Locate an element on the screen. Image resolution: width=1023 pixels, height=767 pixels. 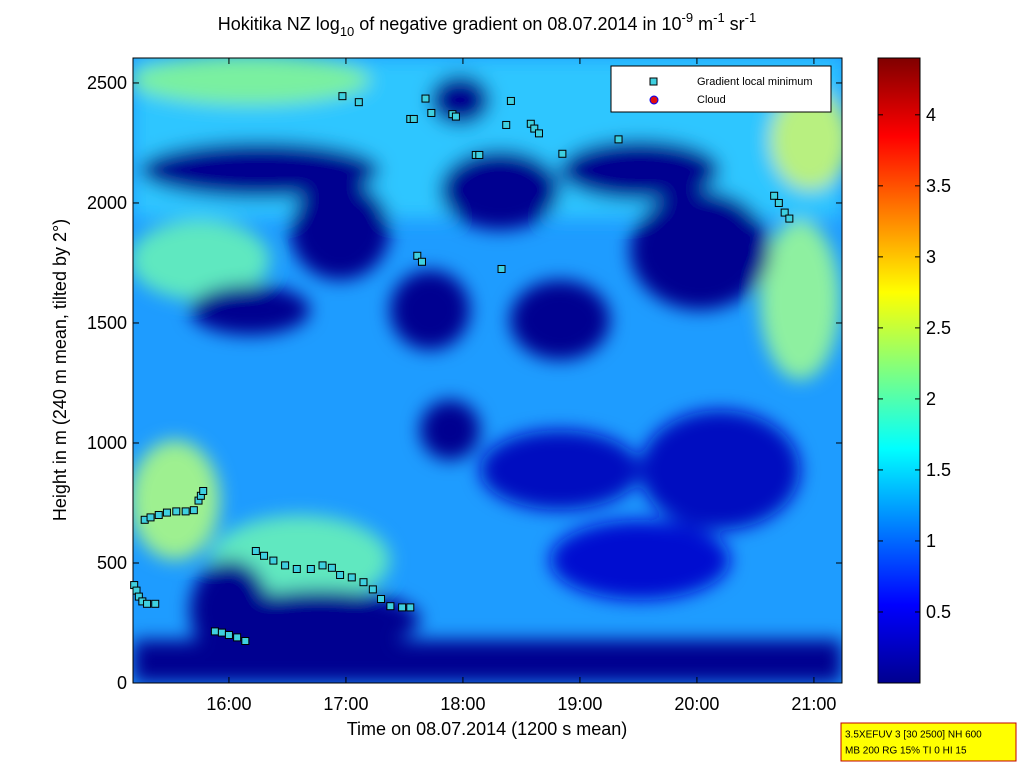
colorbar-tick-label: 1.5 is located at coordinates (938, 470).